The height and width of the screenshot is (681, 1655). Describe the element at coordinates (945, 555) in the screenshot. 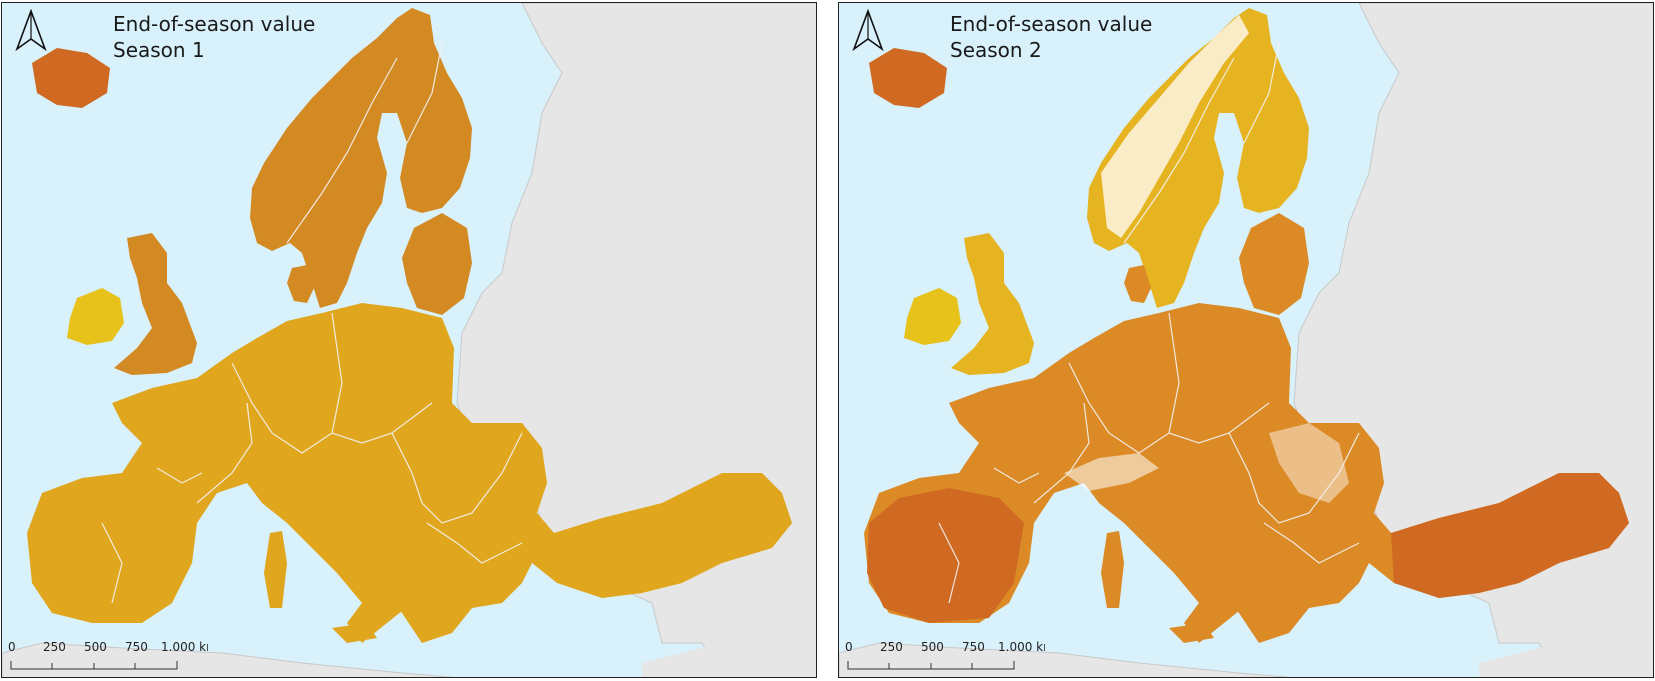

I see `iberia-south` at that location.